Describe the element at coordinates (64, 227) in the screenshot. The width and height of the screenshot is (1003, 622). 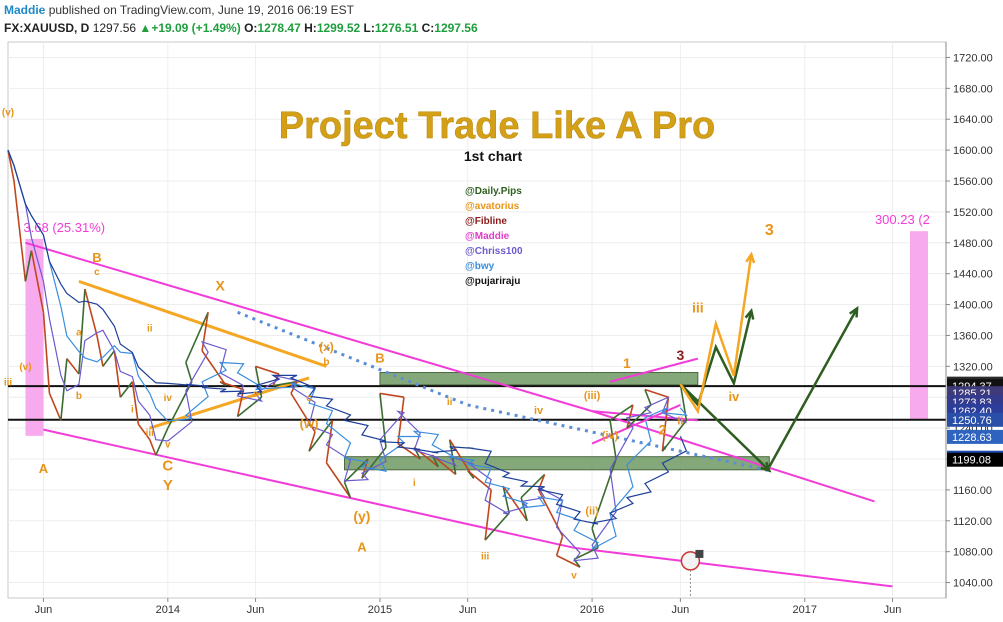
I see `pink-box-label: 3.68 (25.31%)` at that location.